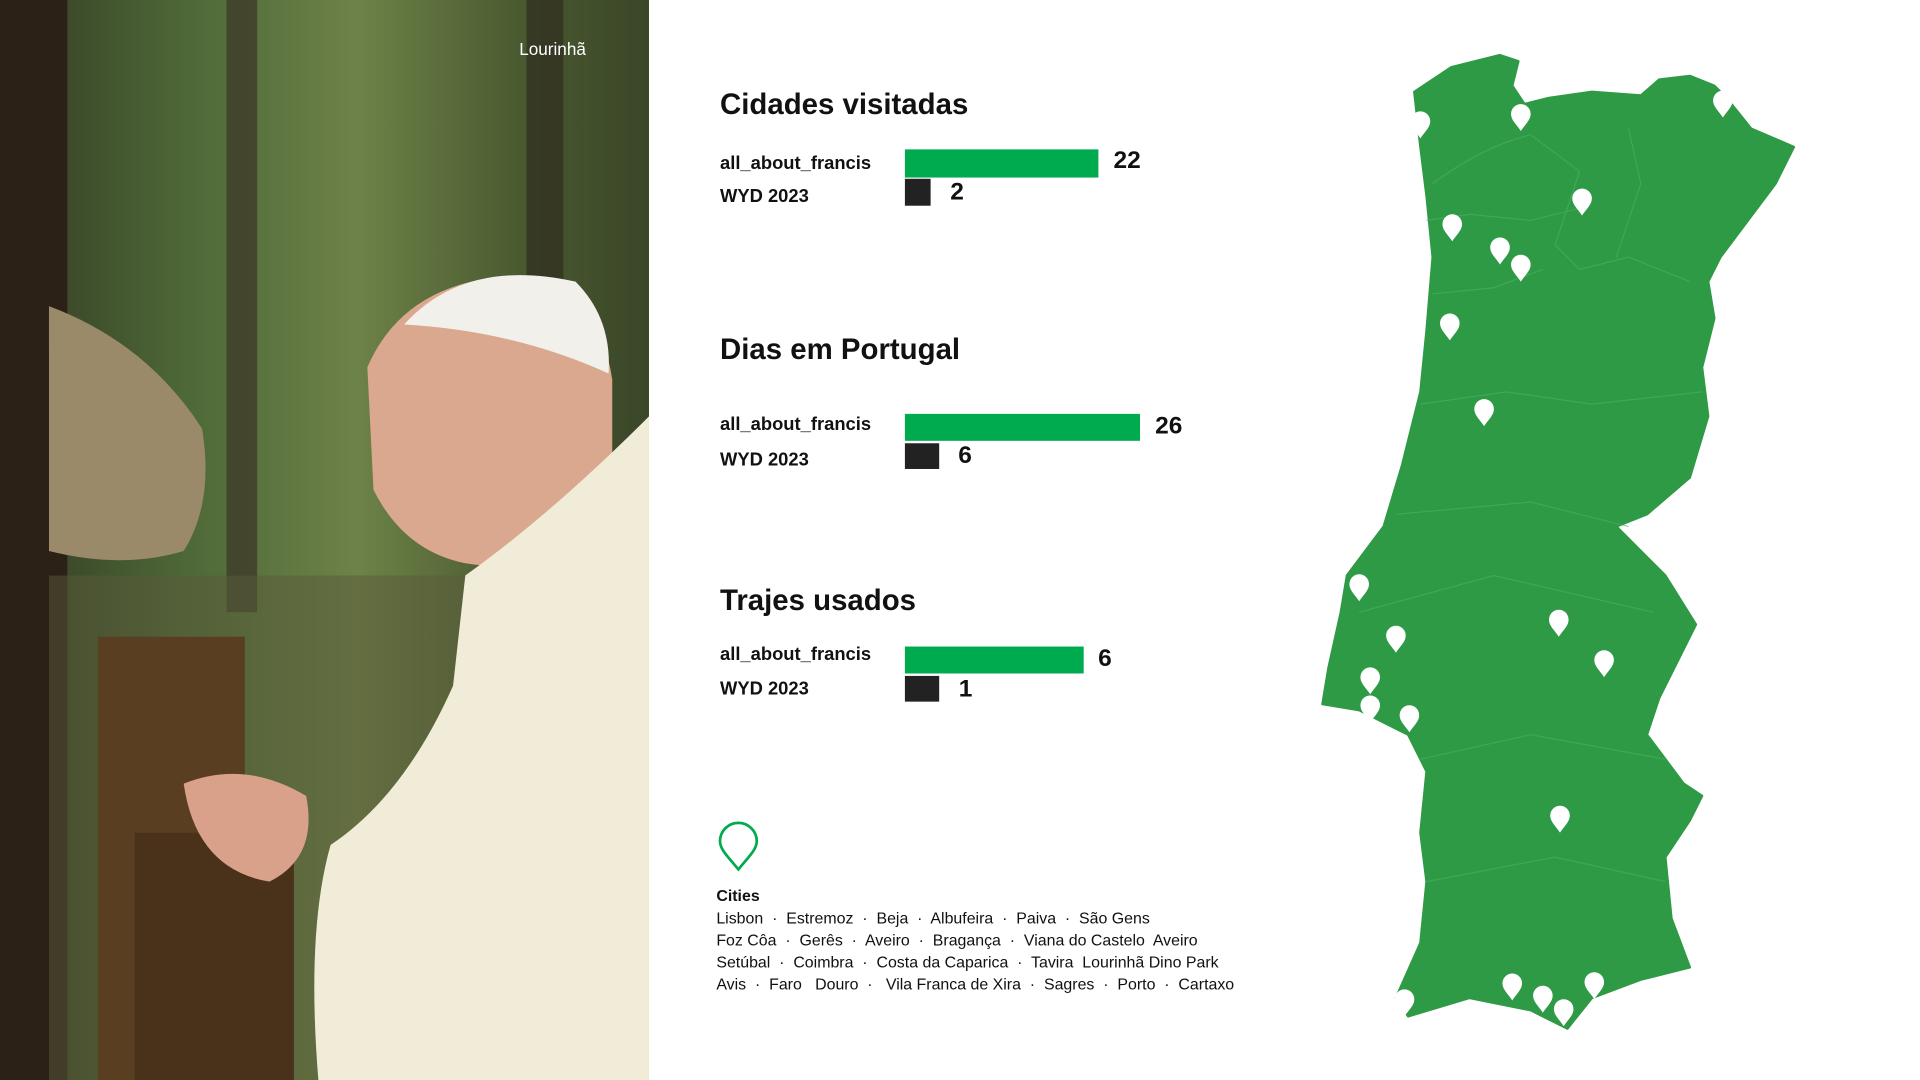  I want to click on bar-value: 22, so click(1127, 160).